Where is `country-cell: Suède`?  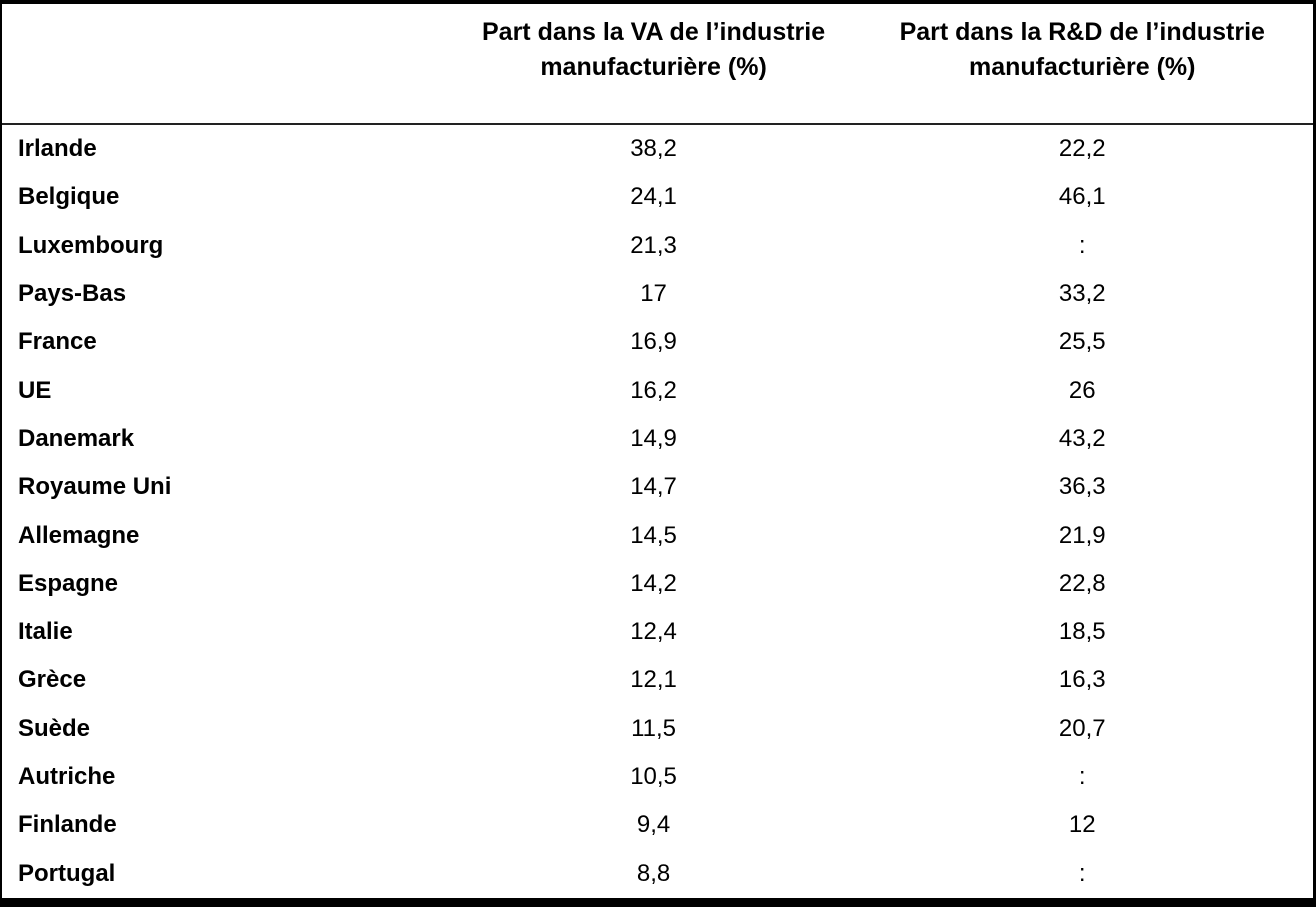 country-cell: Suède is located at coordinates (54, 728).